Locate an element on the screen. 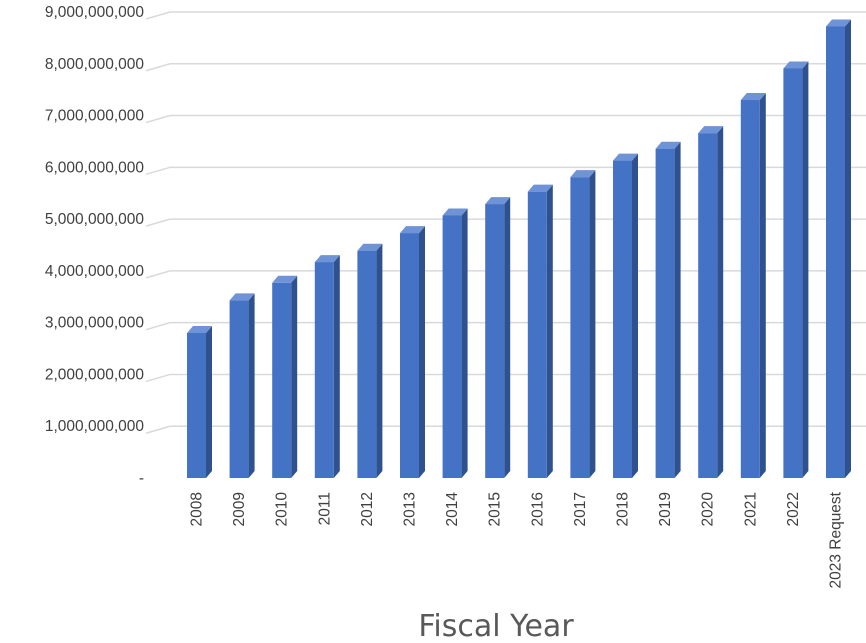 The width and height of the screenshot is (866, 643). x-axis-title: Fiscal Year is located at coordinates (496, 626).